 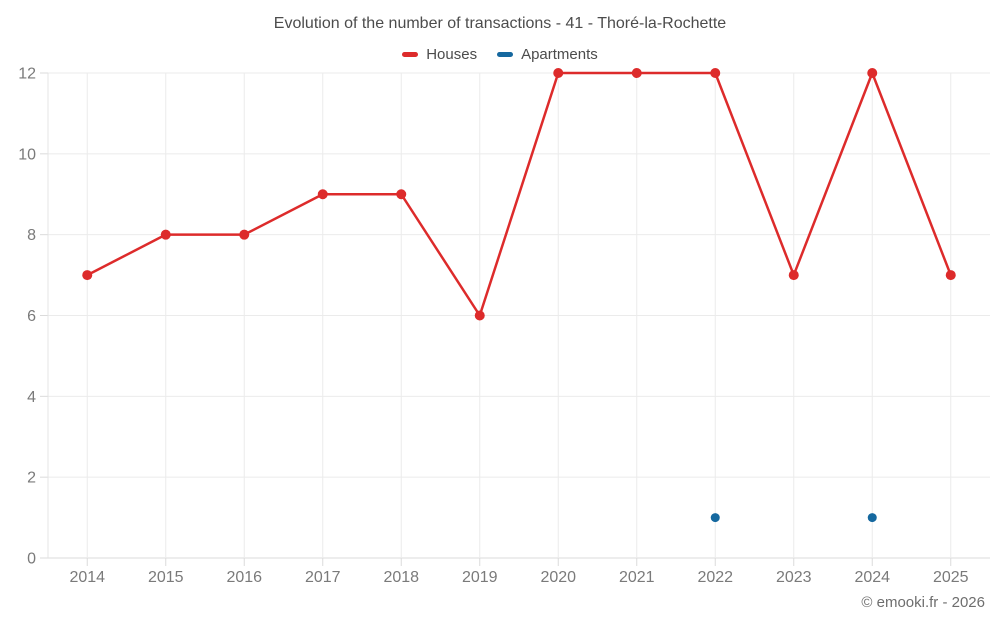 I want to click on point-houses-2022, so click(x=715, y=73).